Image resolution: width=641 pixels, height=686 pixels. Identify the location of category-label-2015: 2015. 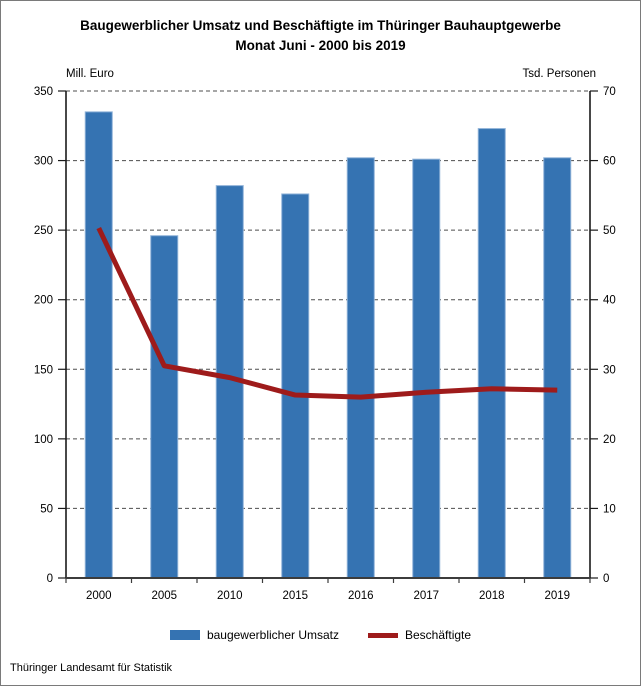
(295, 596).